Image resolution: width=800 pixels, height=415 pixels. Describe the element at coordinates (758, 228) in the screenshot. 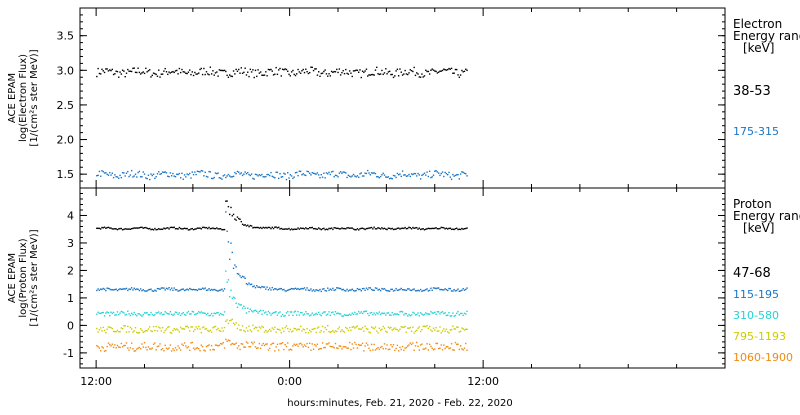

I see `legend-title: [keV]` at that location.